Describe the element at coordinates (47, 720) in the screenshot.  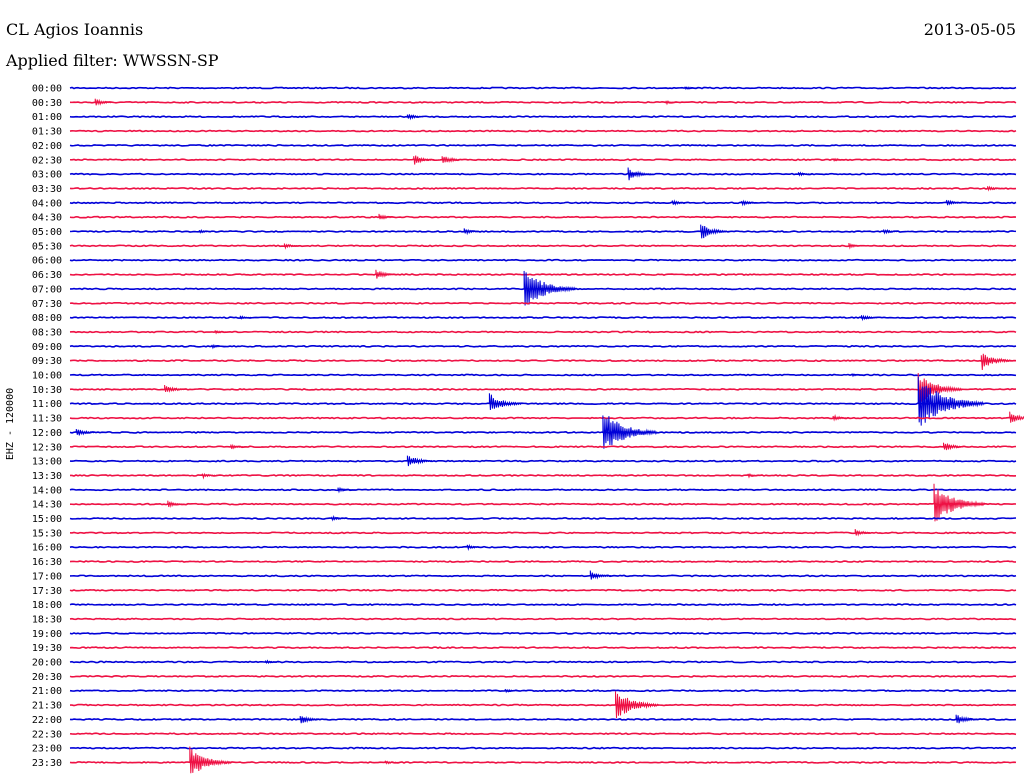
I see `row-time-label: 22:00` at that location.